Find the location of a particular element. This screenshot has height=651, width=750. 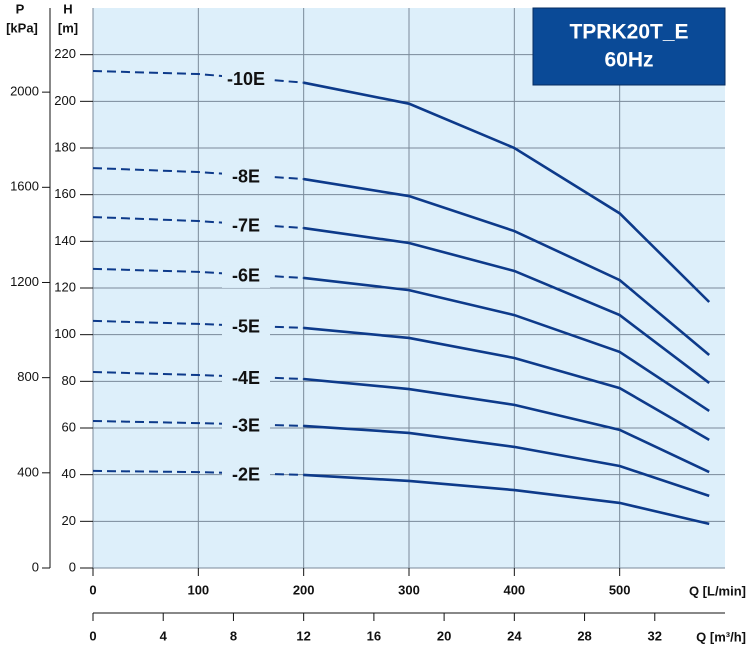

x2-tick-label: 32 is located at coordinates (655, 635).